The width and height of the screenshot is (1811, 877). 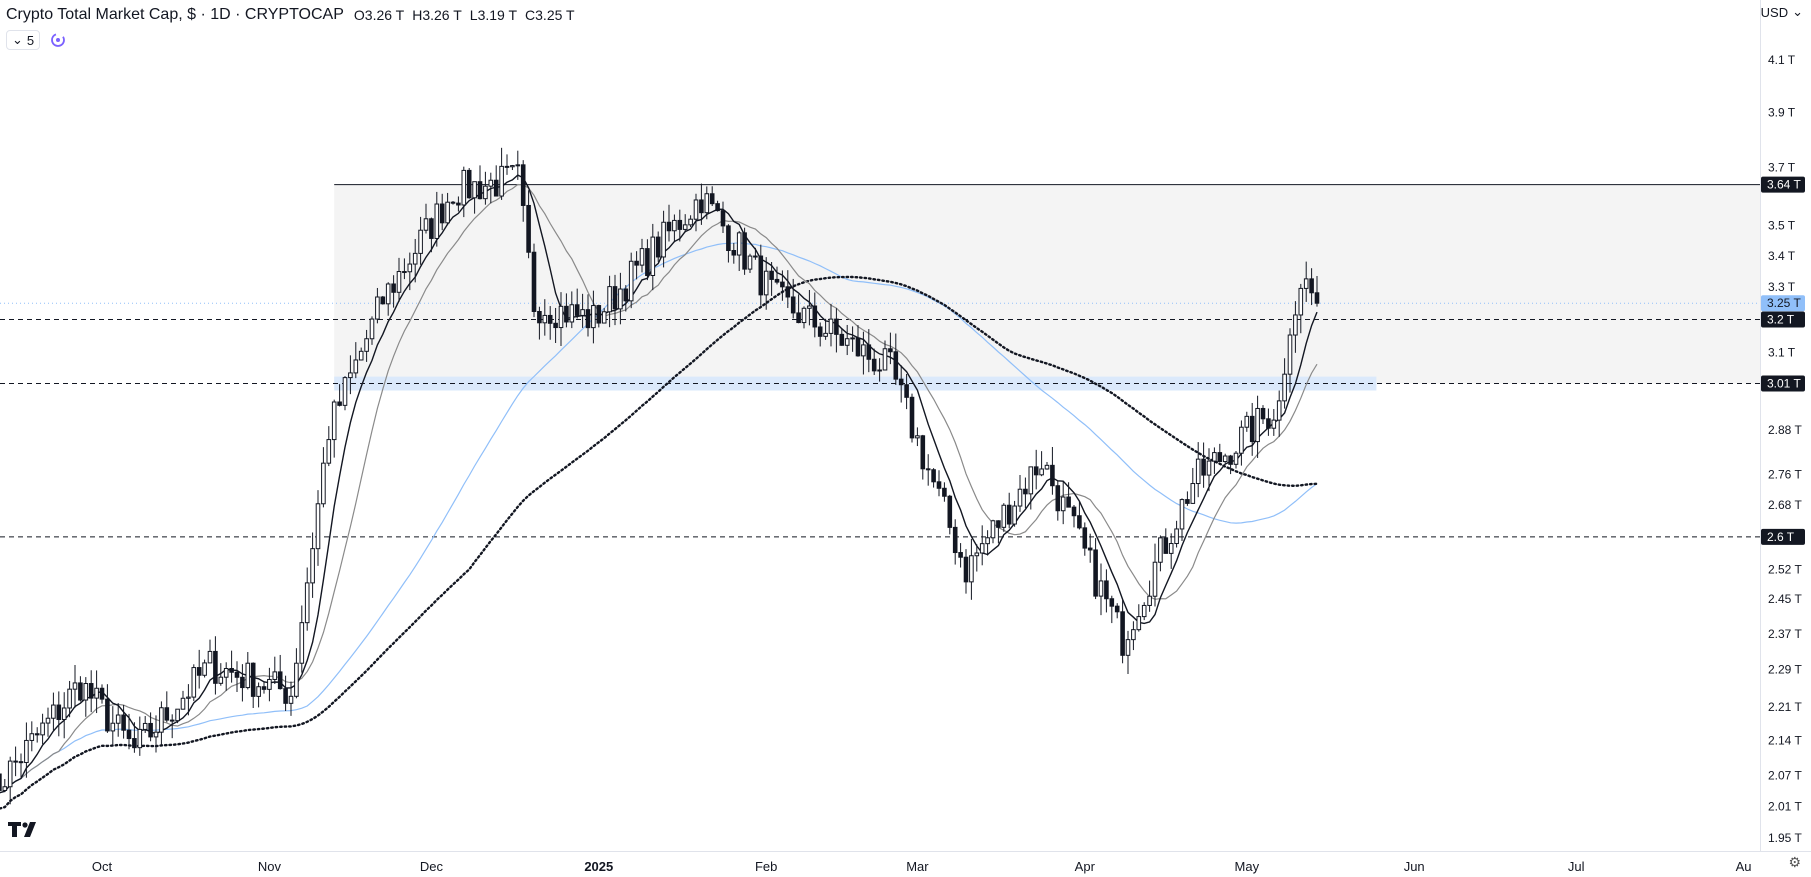 I want to click on ohlc-high: H3.26 T, so click(x=437, y=15).